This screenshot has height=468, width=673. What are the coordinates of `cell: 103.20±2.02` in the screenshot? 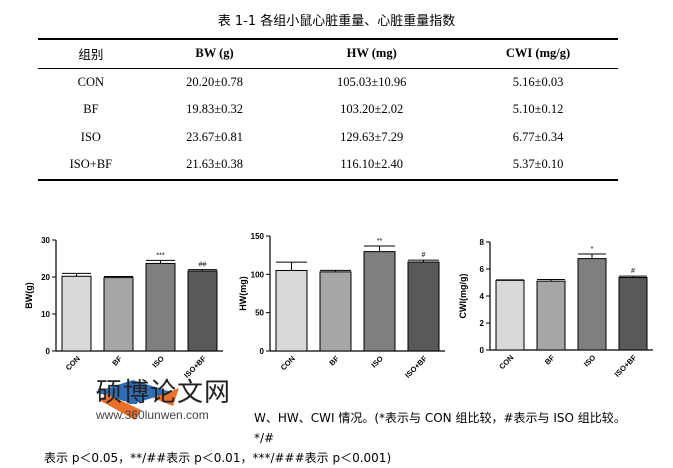 It's located at (372, 109).